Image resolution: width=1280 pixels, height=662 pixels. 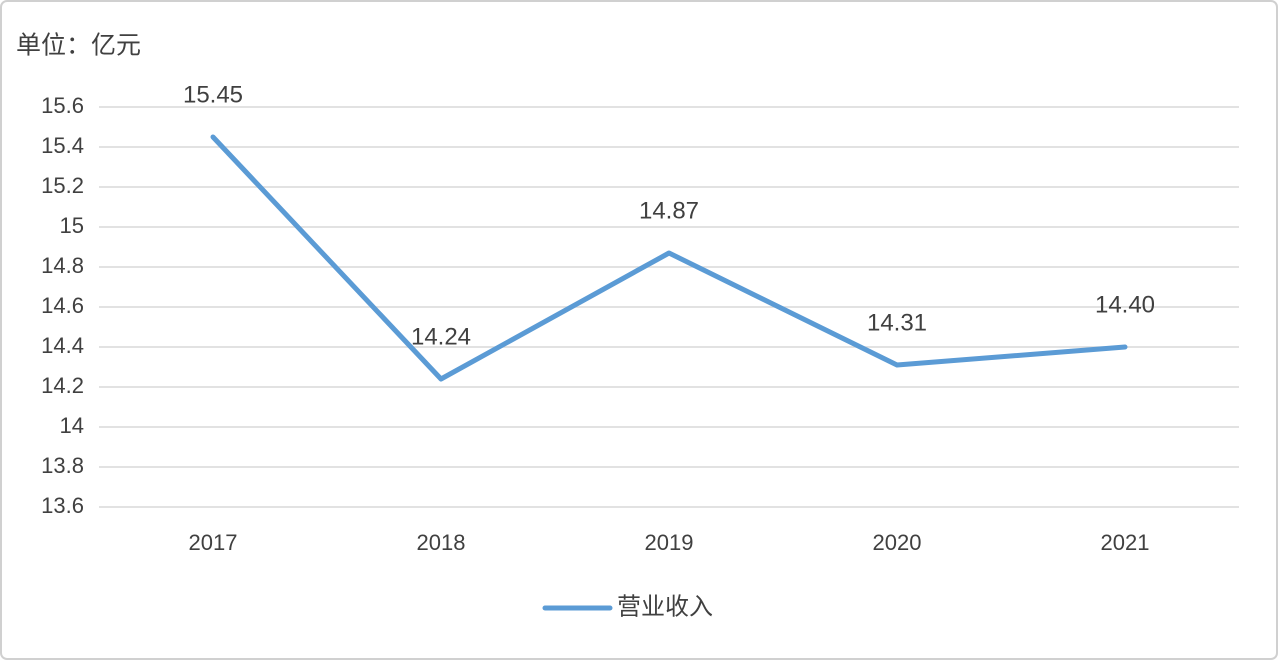 What do you see at coordinates (72, 425) in the screenshot?
I see `y-tick-label: 14` at bounding box center [72, 425].